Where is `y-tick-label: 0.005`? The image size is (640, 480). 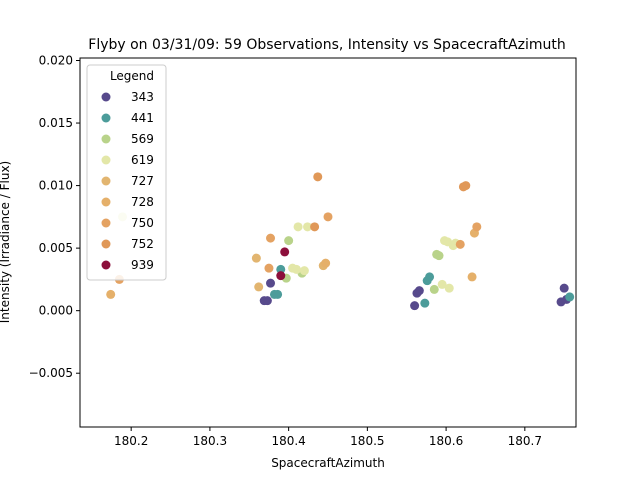
y-tick-label: 0.005 is located at coordinates (56, 248).